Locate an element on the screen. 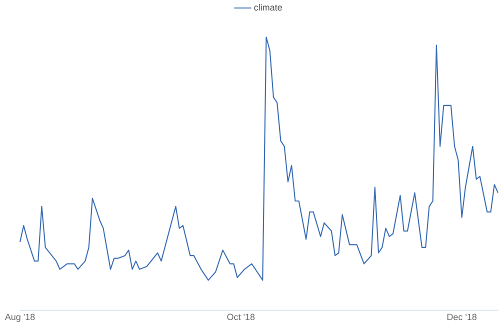 The height and width of the screenshot is (332, 500). x-tick-label: Oct '18 is located at coordinates (241, 317).